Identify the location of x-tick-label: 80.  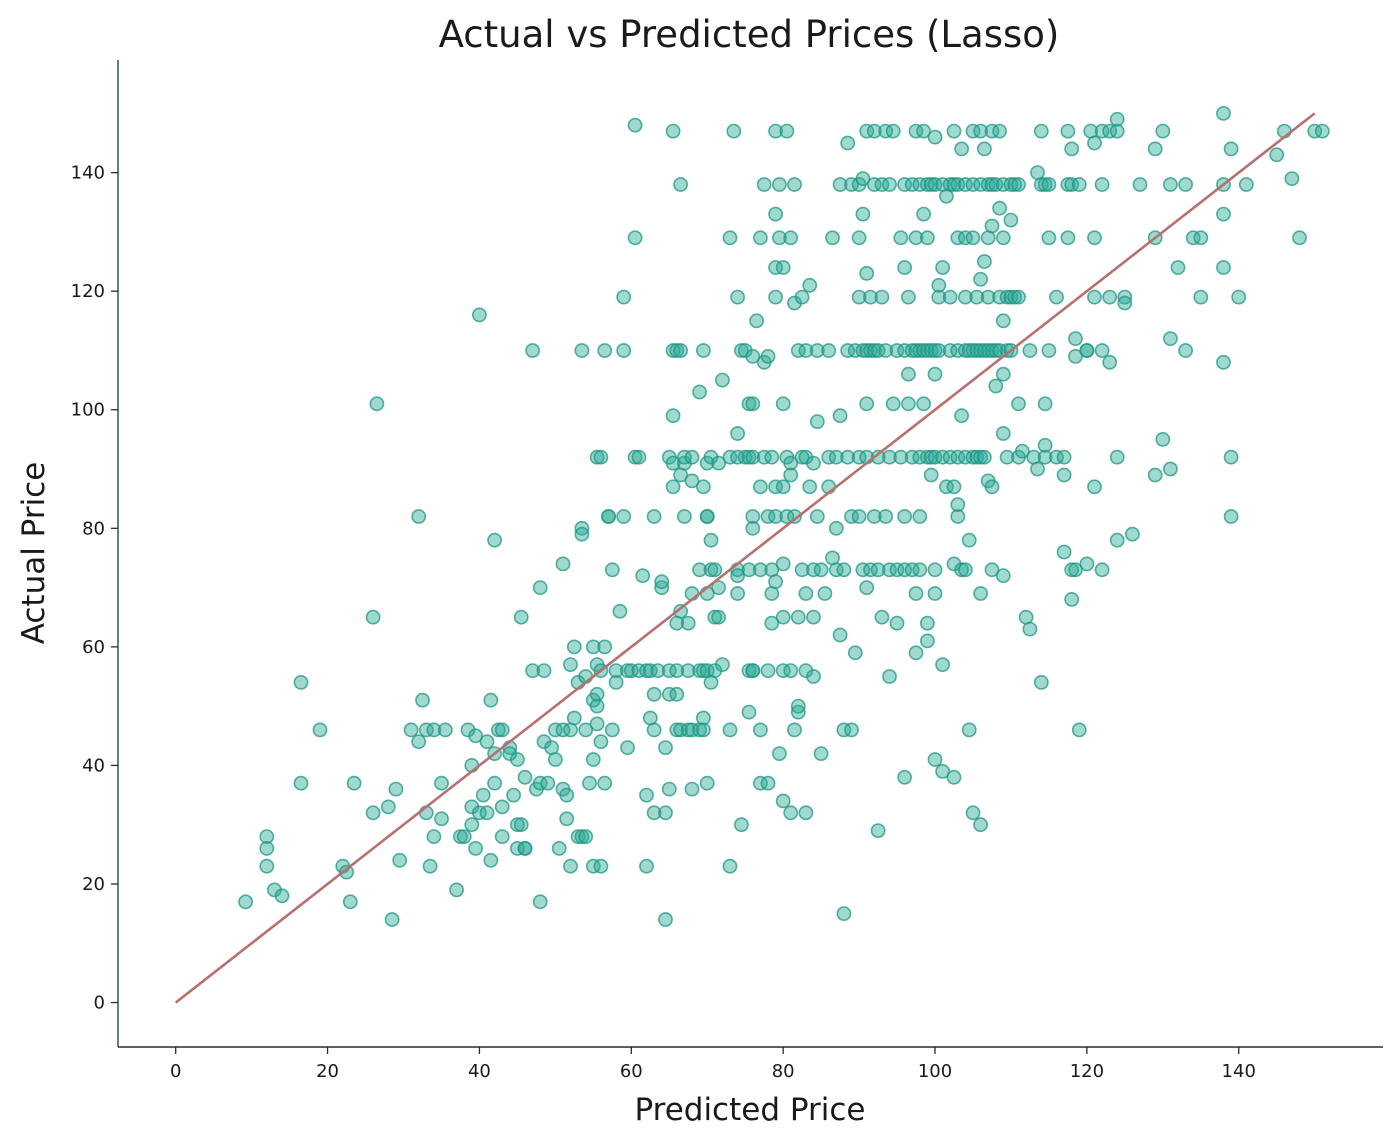
(783, 1071).